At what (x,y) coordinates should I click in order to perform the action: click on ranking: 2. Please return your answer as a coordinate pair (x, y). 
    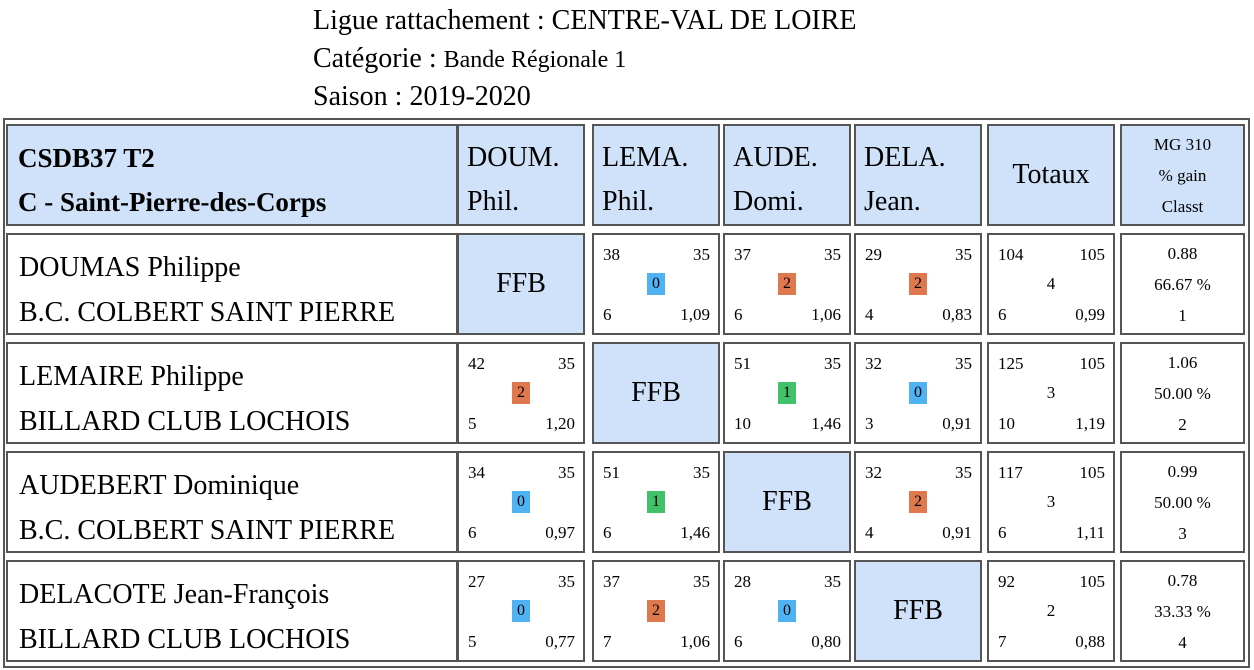
    Looking at the image, I should click on (1182, 424).